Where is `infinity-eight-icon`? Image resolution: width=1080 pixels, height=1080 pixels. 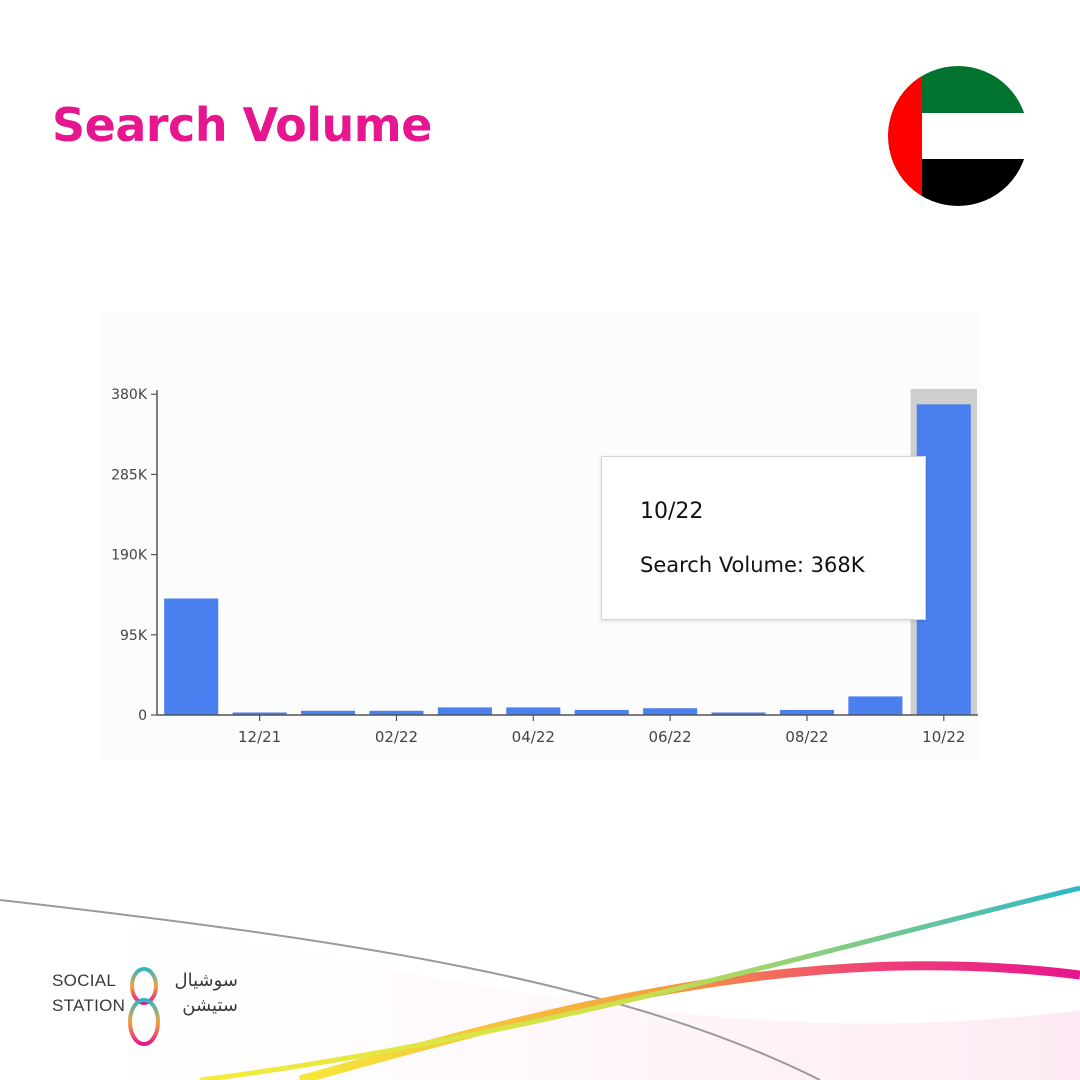 infinity-eight-icon is located at coordinates (144, 1006).